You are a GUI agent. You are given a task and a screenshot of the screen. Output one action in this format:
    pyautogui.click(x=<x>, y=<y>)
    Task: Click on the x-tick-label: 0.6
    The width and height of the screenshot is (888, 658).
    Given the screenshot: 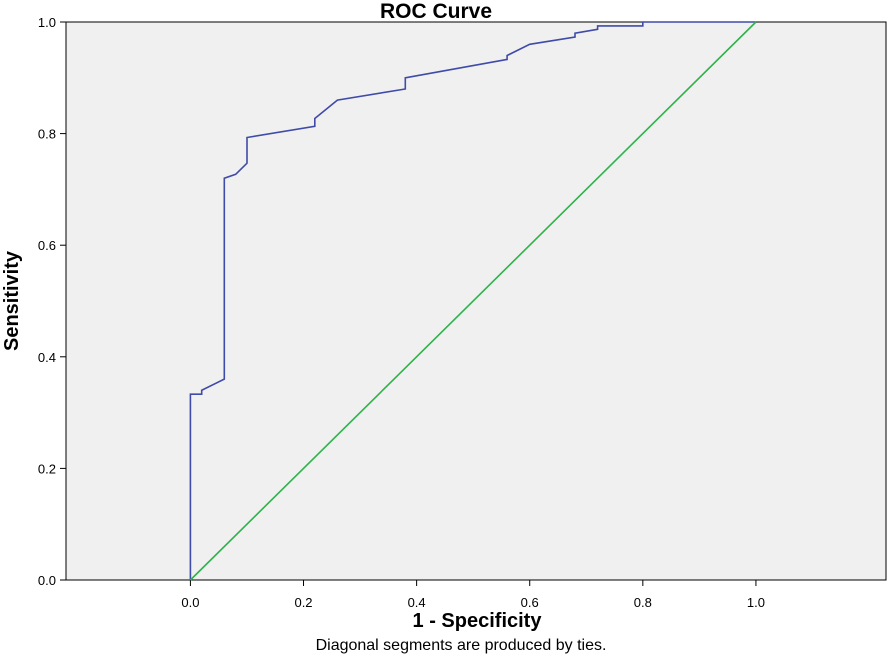 What is the action you would take?
    pyautogui.click(x=530, y=602)
    